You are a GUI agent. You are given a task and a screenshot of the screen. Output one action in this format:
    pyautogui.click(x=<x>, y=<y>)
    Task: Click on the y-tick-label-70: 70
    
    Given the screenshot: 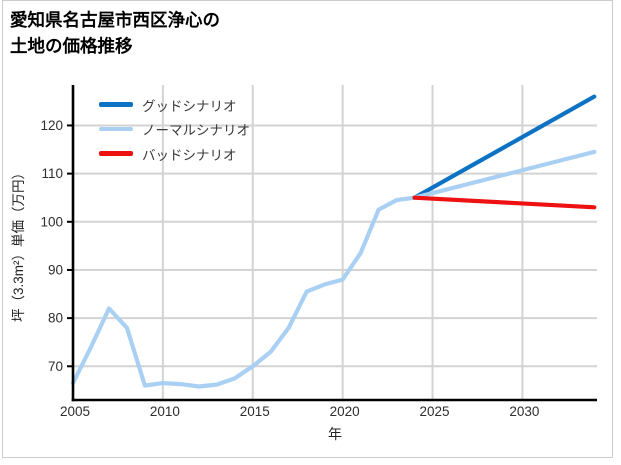 What is the action you would take?
    pyautogui.click(x=55, y=366)
    